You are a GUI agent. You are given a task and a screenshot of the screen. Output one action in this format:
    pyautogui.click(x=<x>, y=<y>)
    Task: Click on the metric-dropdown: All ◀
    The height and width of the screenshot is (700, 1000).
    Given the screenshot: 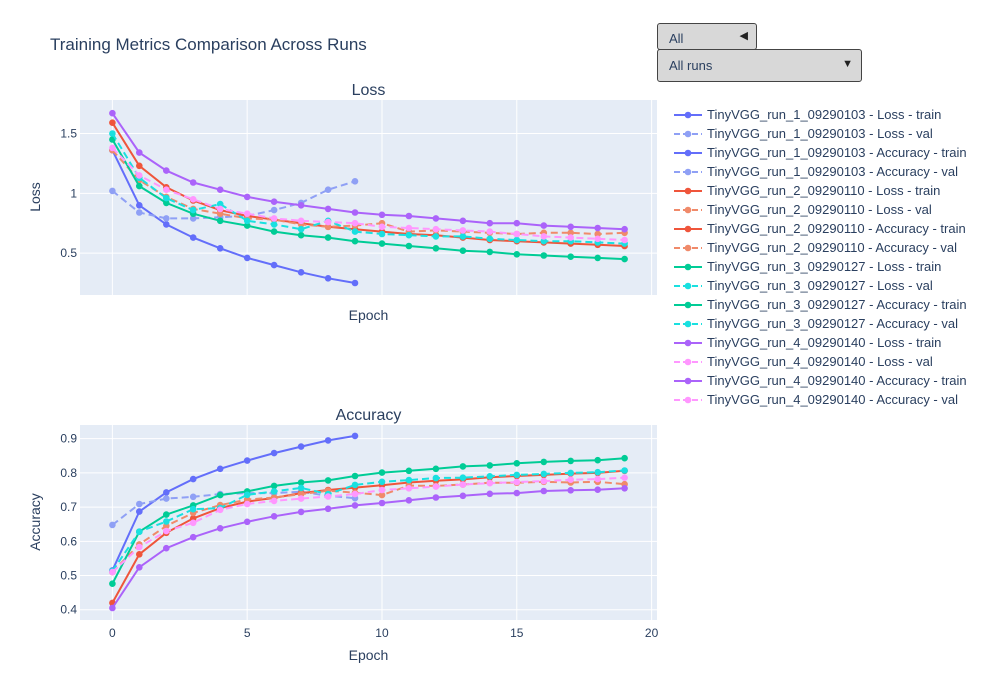 What is the action you would take?
    pyautogui.click(x=707, y=36)
    